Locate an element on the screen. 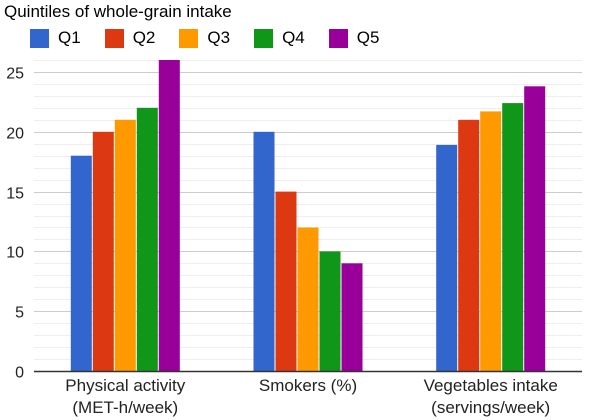 The height and width of the screenshot is (420, 589). legend-label-q1: Q1 is located at coordinates (69, 37).